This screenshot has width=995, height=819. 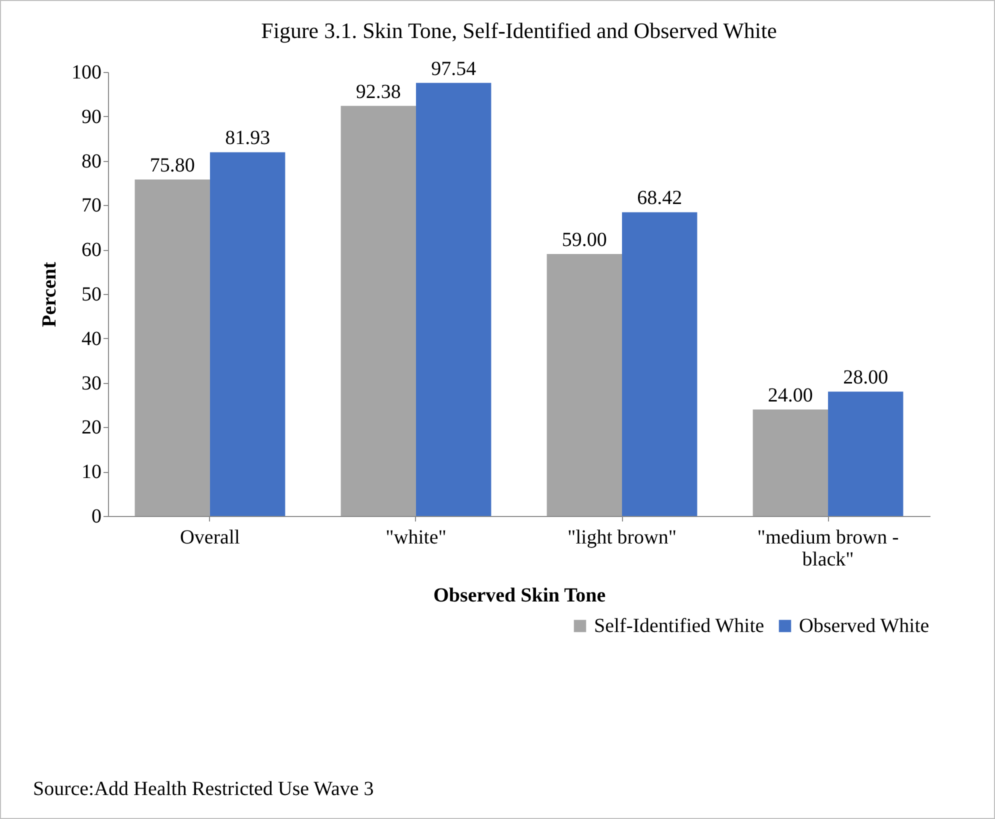 I want to click on data-label: 81.93, so click(x=247, y=138).